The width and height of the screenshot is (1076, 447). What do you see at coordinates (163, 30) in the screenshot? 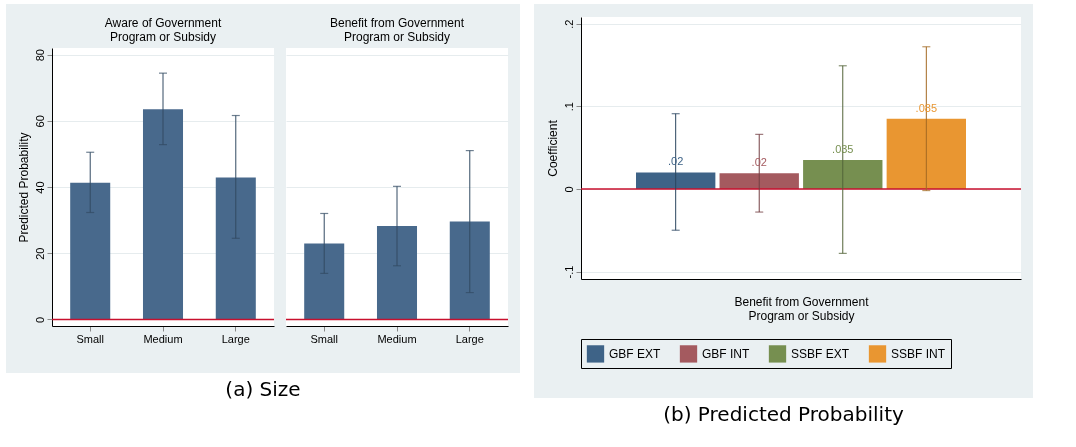
I see `chart-title: Aware of Government Program or Subsidy` at bounding box center [163, 30].